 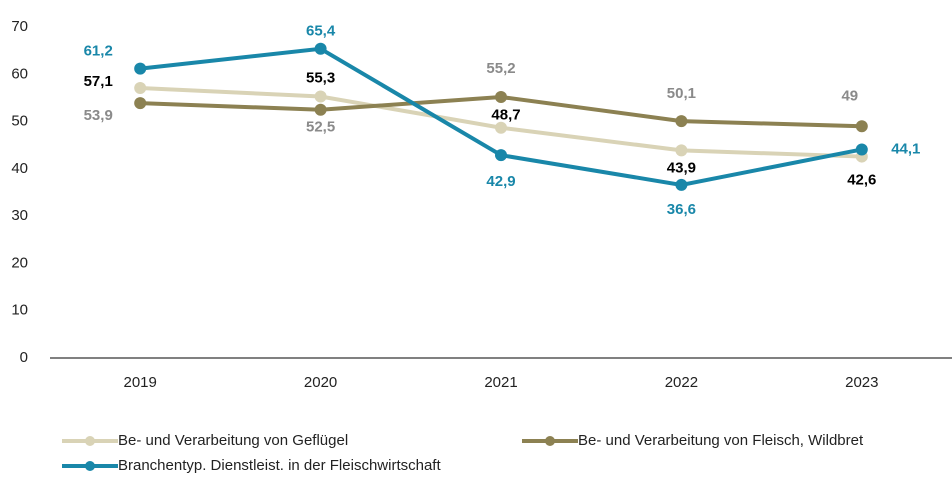 What do you see at coordinates (500, 382) in the screenshot?
I see `x-tick-label: 2021` at bounding box center [500, 382].